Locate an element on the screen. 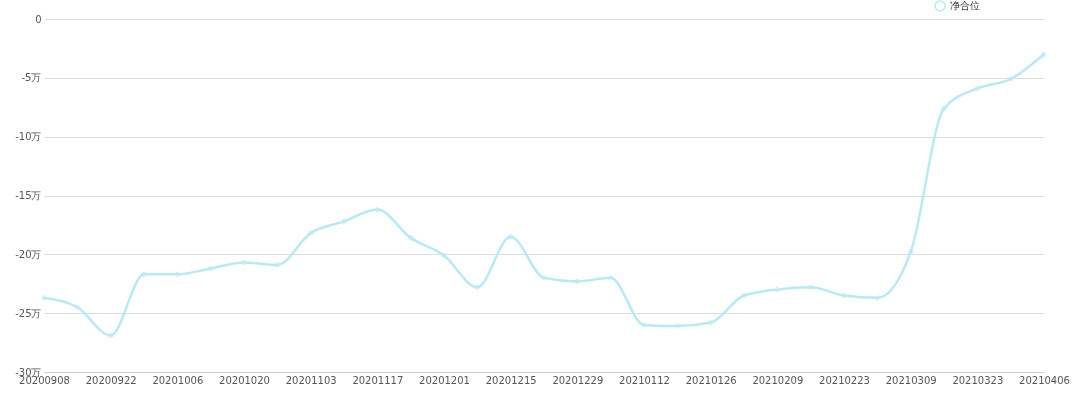 The image size is (1080, 411). x-tick-label: 20210309 is located at coordinates (911, 380).